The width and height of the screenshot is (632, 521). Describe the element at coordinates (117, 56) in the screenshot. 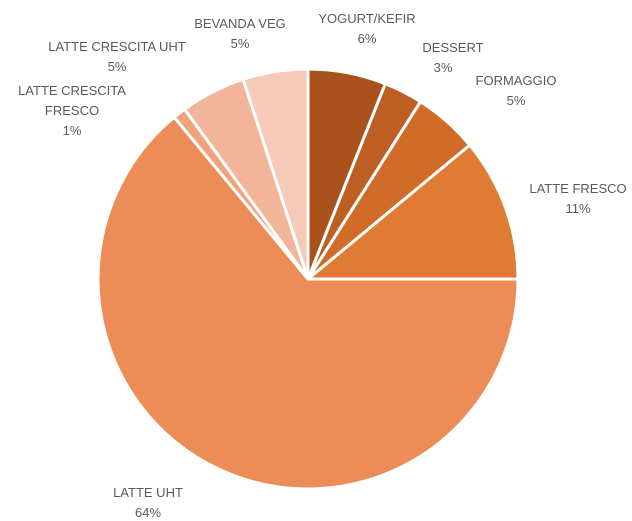

I see `data-label-latte-crescita-uht: LATTE CRESCITA UHT 5%` at that location.